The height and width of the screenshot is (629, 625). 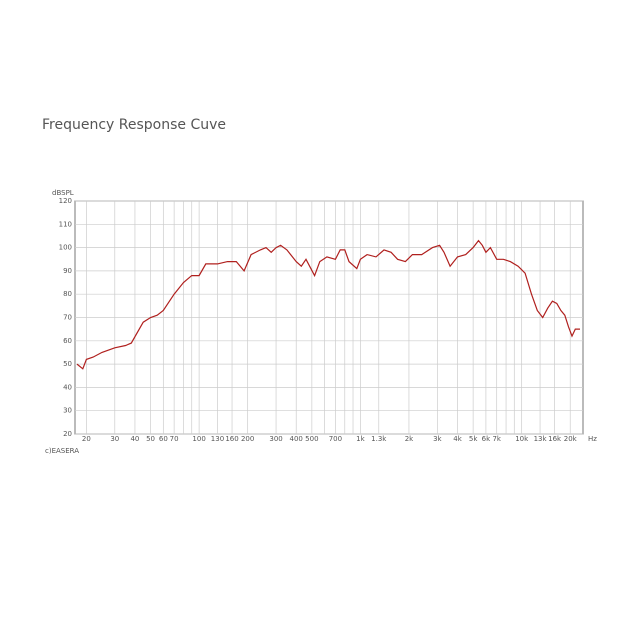 What do you see at coordinates (379, 439) in the screenshot?
I see `x-tick-label: 1.3k` at bounding box center [379, 439].